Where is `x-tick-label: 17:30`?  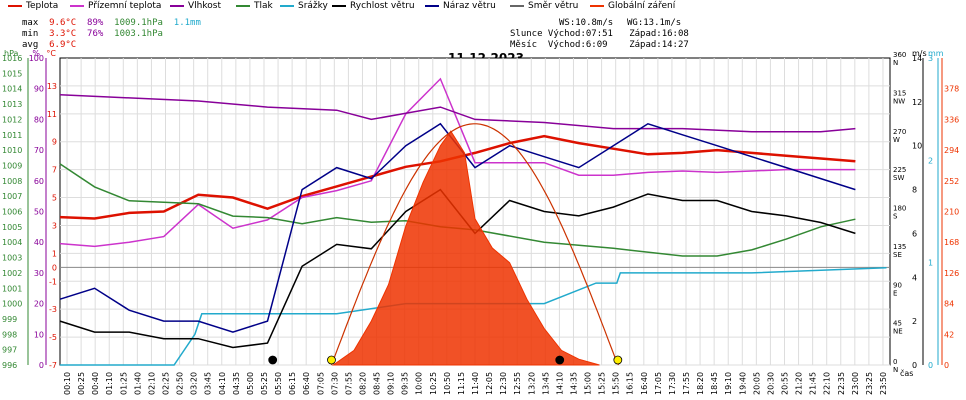 x-tick-label: 17:30 is located at coordinates (672, 383).